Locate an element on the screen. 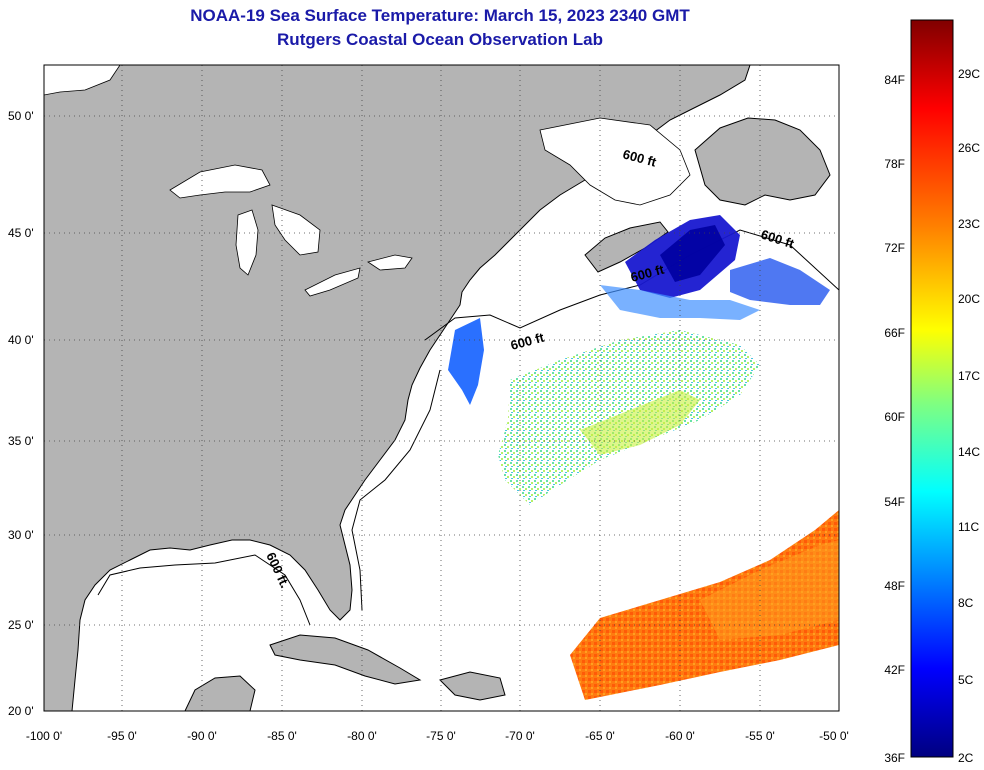  colorbar-c-label: 29C is located at coordinates (969, 74).